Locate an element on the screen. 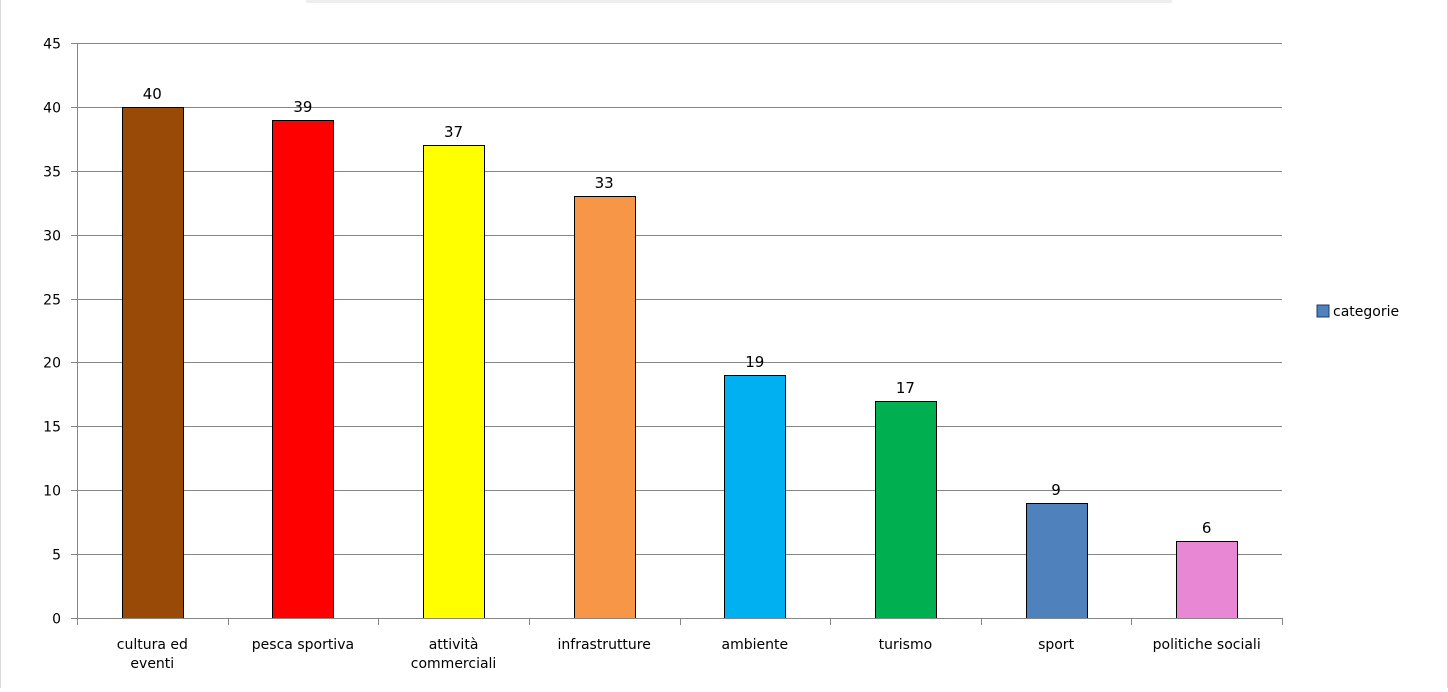 This screenshot has width=1448, height=692. x-tick-label-7: politiche sociali is located at coordinates (1207, 645).